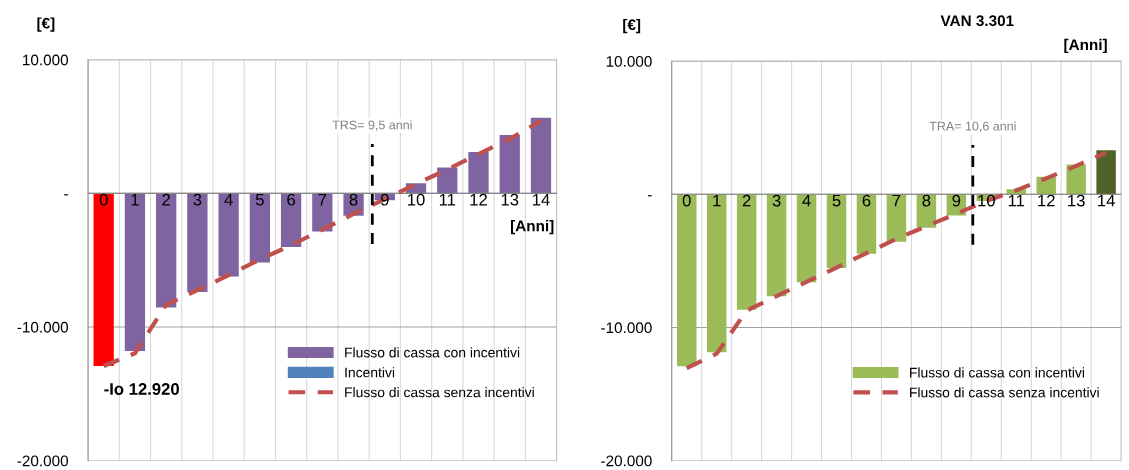 The height and width of the screenshot is (470, 1129). What do you see at coordinates (956, 200) in the screenshot?
I see `x-tick-label: 9` at bounding box center [956, 200].